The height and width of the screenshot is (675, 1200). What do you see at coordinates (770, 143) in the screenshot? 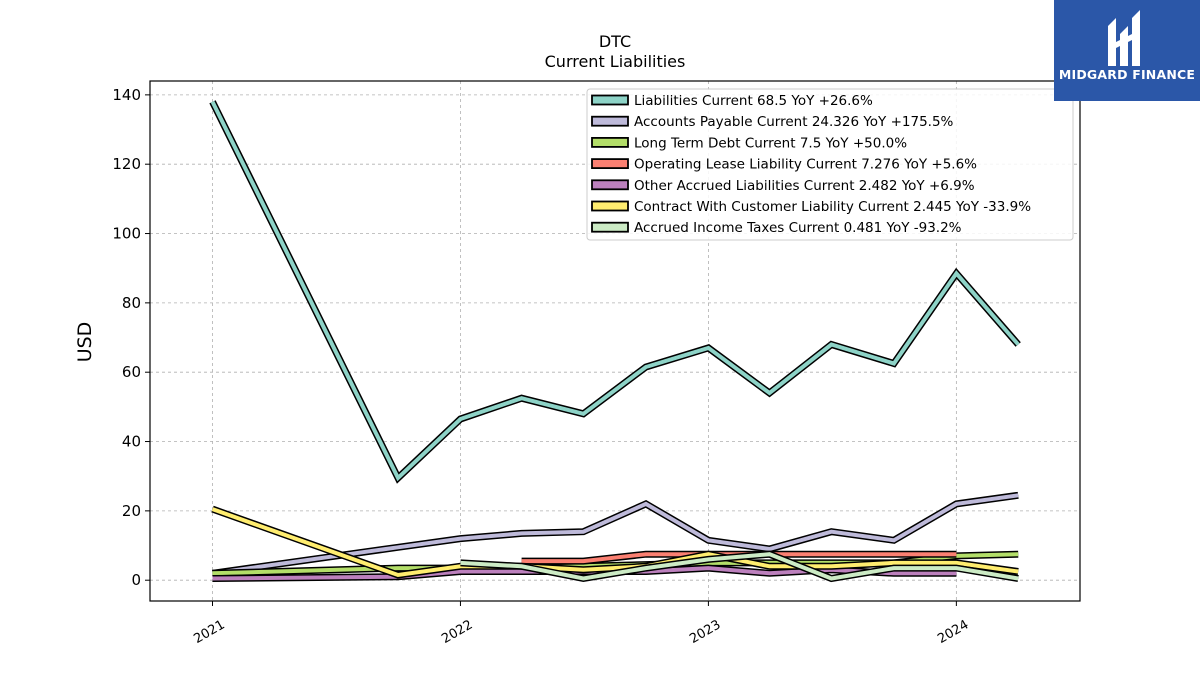
I see `legend-entry: Long Term Debt Current 7.5 YoY +50.0%` at bounding box center [770, 143].